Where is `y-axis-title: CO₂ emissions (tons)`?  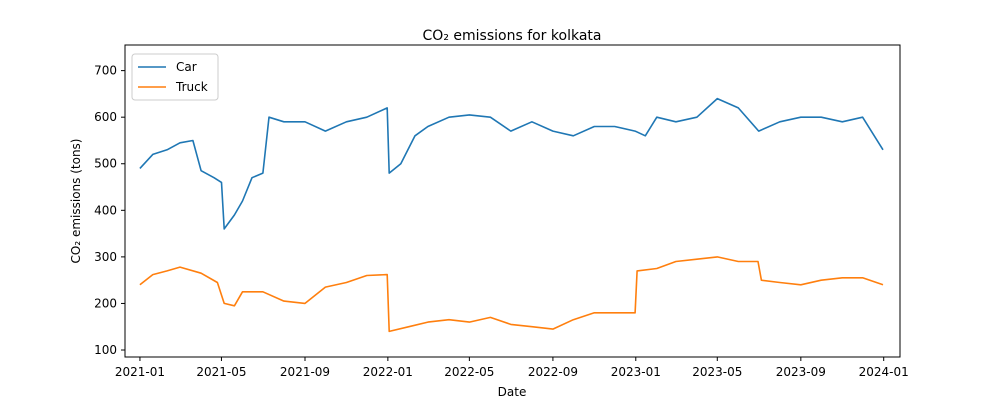
y-axis-title: CO₂ emissions (tons) is located at coordinates (76, 201).